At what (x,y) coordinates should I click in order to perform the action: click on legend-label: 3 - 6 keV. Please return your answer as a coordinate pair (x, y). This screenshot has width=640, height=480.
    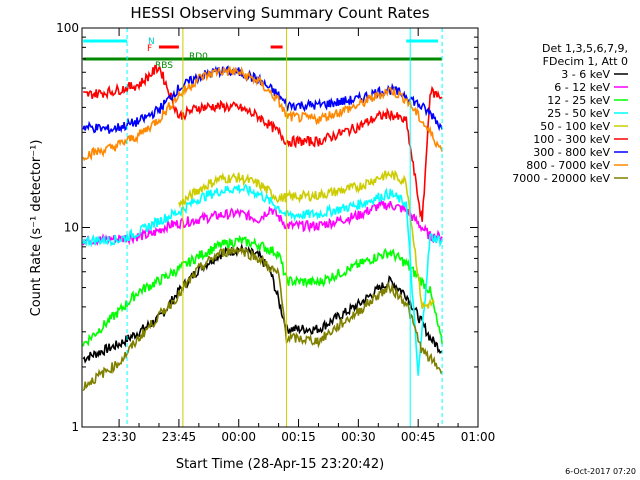
    Looking at the image, I should click on (585, 74).